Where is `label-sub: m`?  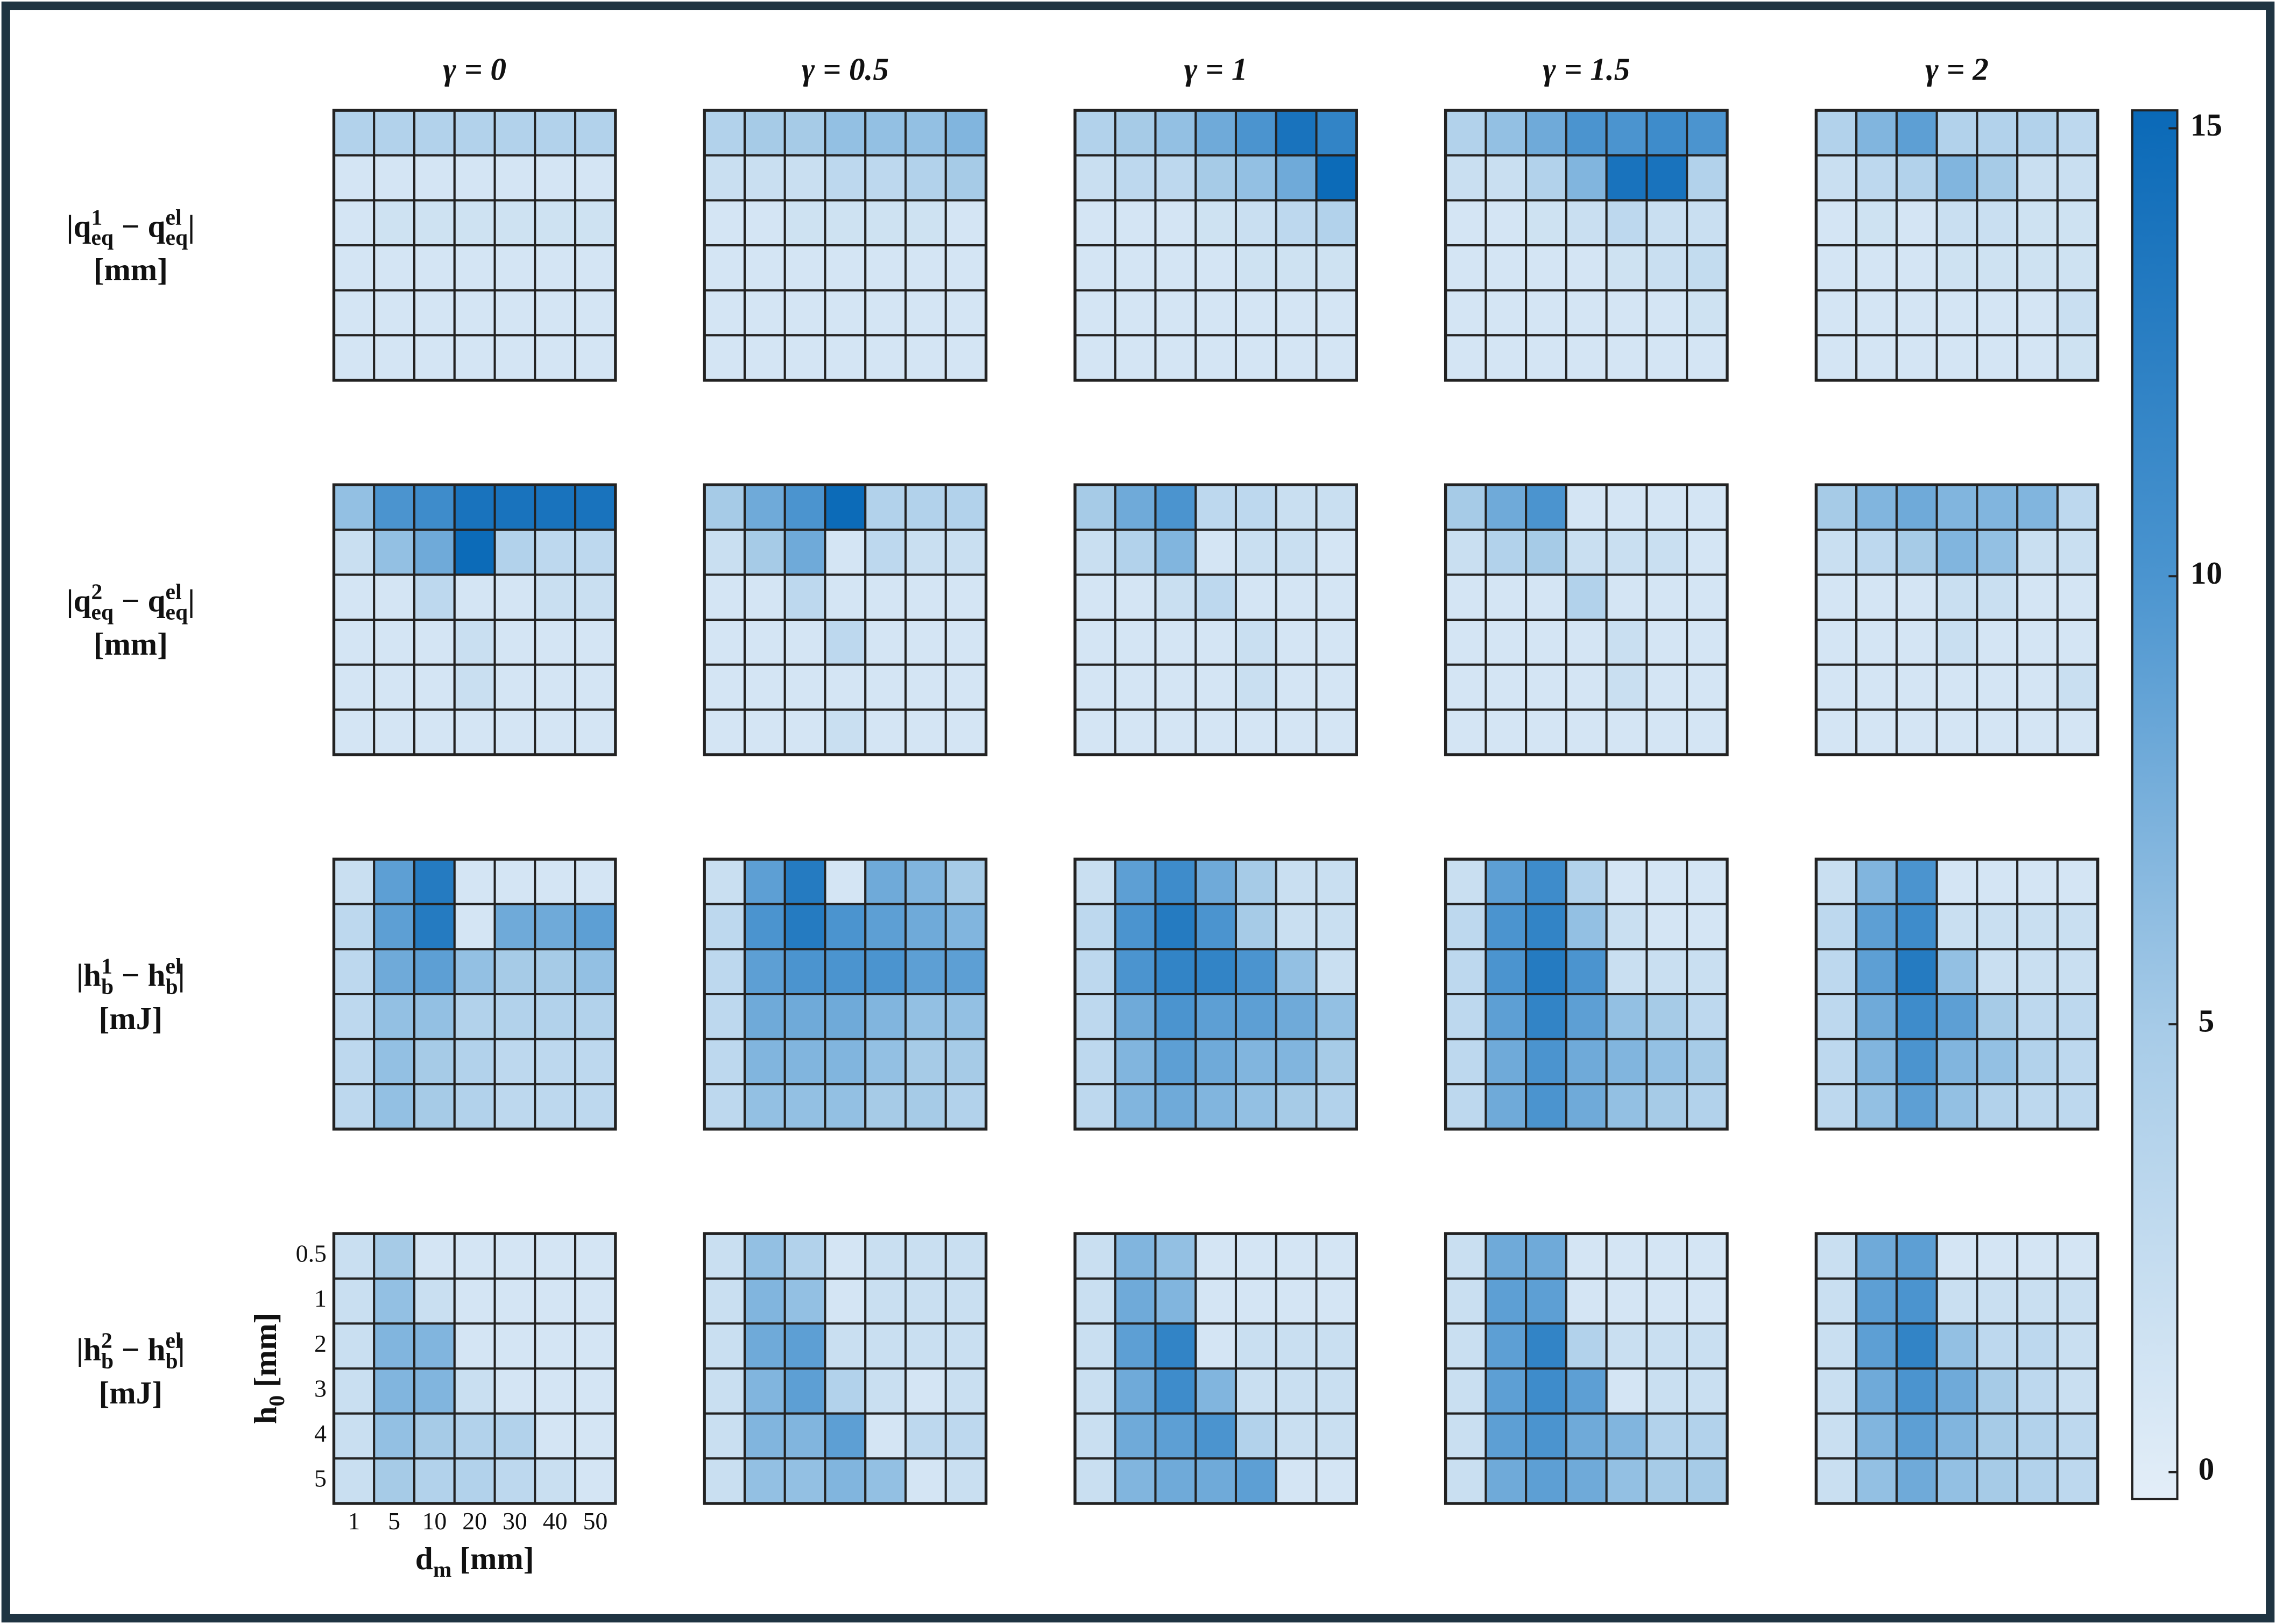 label-sub: m is located at coordinates (442, 1569).